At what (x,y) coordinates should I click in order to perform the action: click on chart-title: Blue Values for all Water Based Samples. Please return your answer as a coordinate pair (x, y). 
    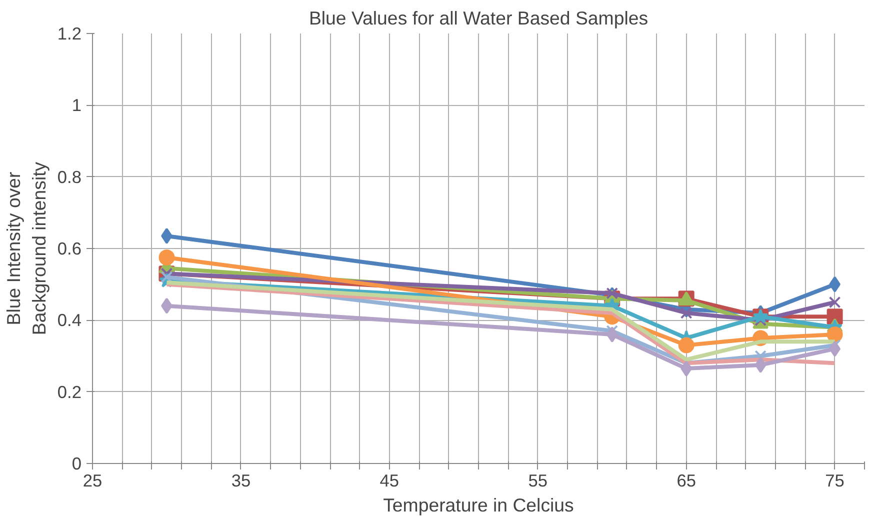
    Looking at the image, I should click on (478, 18).